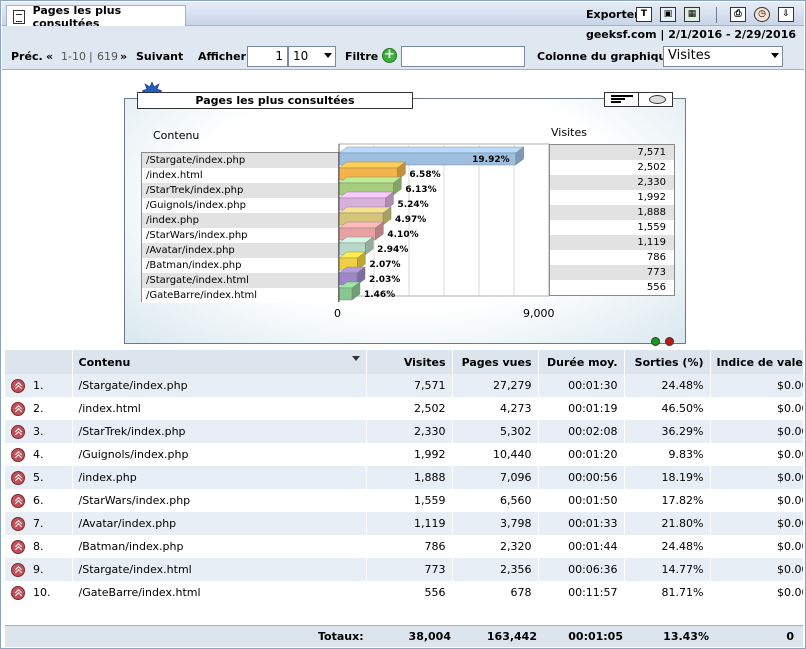 The height and width of the screenshot is (649, 806). What do you see at coordinates (38, 500) in the screenshot?
I see `row-rank: 6.` at bounding box center [38, 500].